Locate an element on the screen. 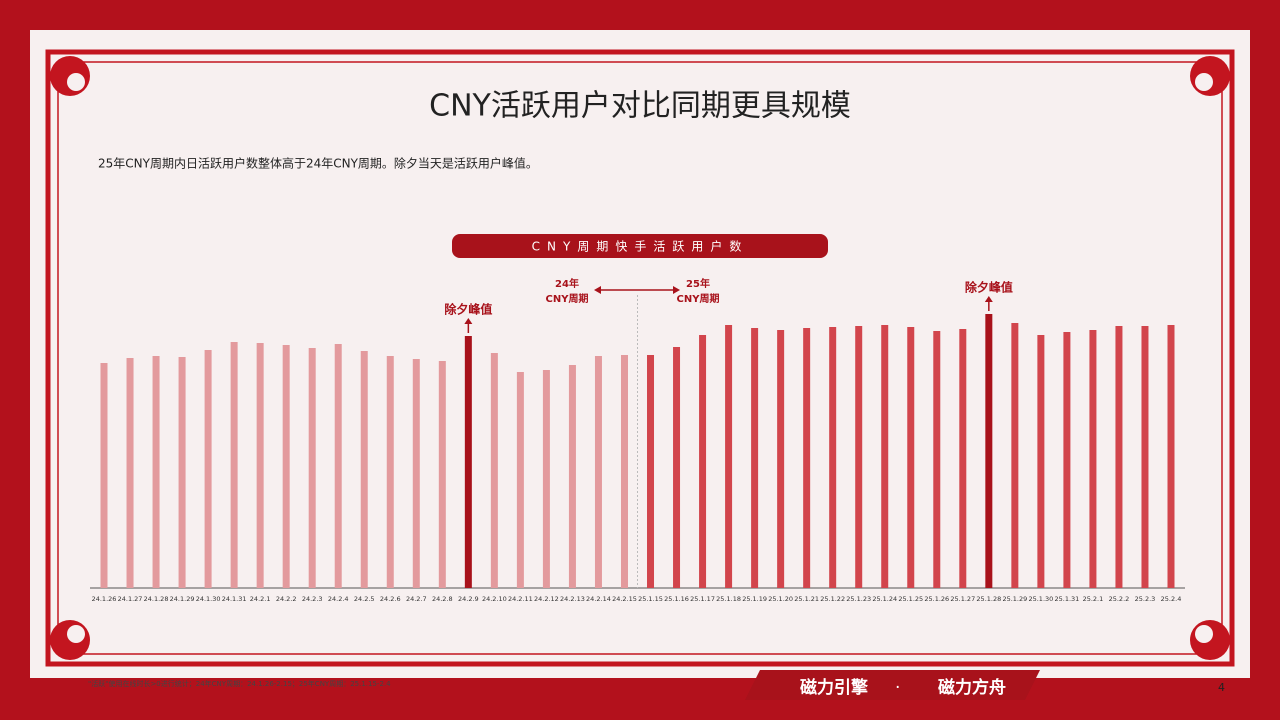  period-label: 25年 is located at coordinates (698, 283).